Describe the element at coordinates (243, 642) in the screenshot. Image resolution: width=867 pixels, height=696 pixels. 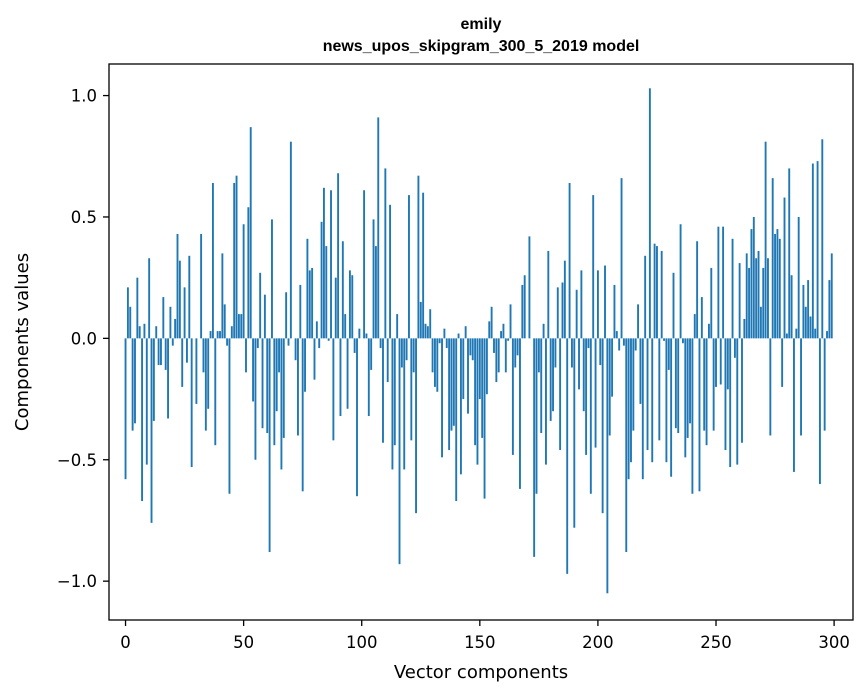
I see `x-tick-label: 50` at that location.